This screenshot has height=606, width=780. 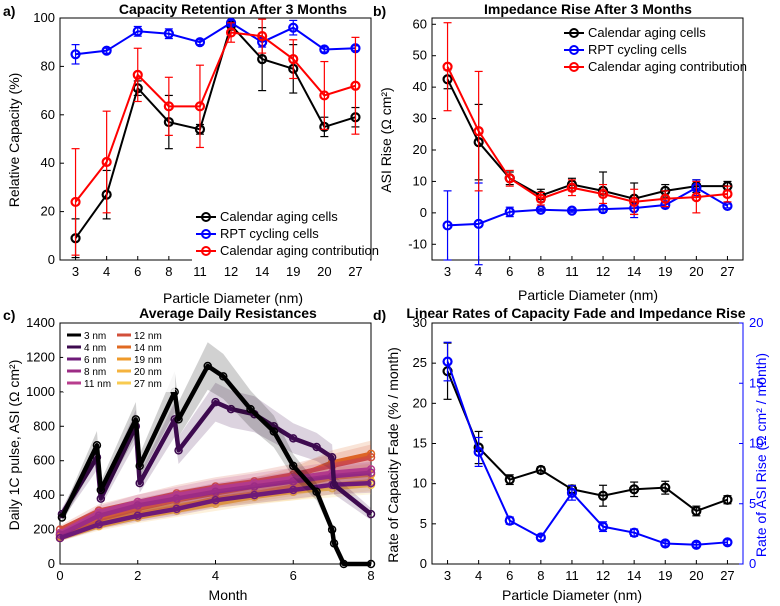 What do you see at coordinates (423, 523) in the screenshot?
I see `panel-d-ytick-label: 5` at bounding box center [423, 523].